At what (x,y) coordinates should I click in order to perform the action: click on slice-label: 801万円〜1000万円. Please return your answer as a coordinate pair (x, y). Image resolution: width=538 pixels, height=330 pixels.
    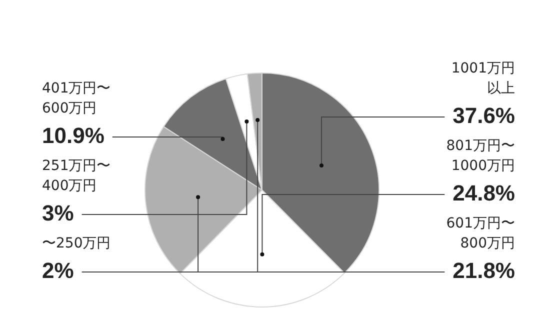
    Looking at the image, I should click on (480, 156).